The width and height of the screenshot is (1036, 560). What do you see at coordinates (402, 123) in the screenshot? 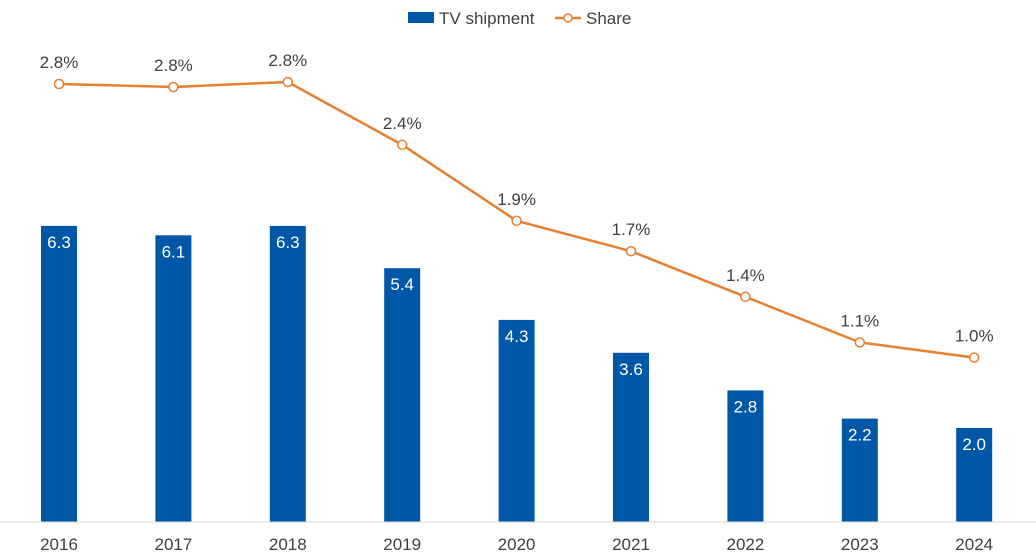
I see `share-label-2019: 2.4%` at bounding box center [402, 123].